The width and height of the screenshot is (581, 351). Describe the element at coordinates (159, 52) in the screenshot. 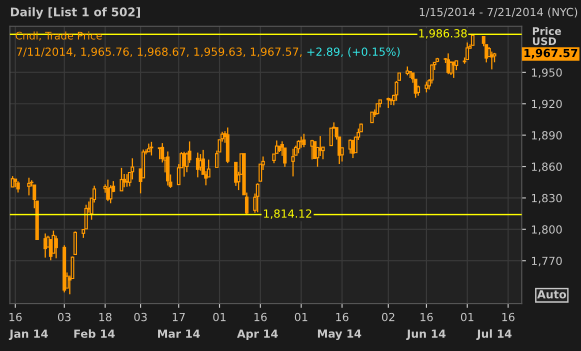

I see `annotation: 7/11/2014, 1,965.76, 1,968.67, 1,959.63, 1,967.57,` at that location.